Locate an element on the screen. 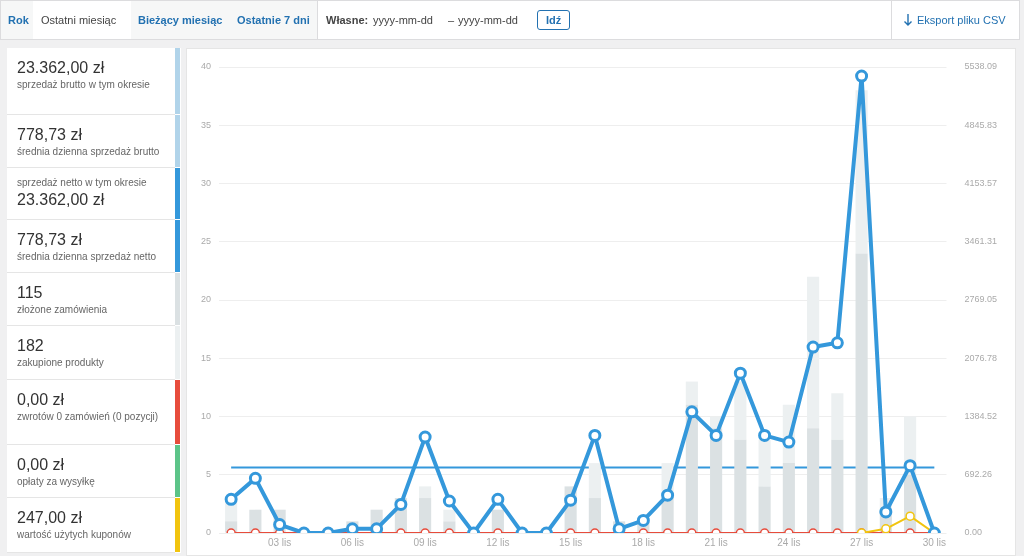 The width and height of the screenshot is (1024, 556). y2-tick-label: 1384.52 is located at coordinates (981, 415).